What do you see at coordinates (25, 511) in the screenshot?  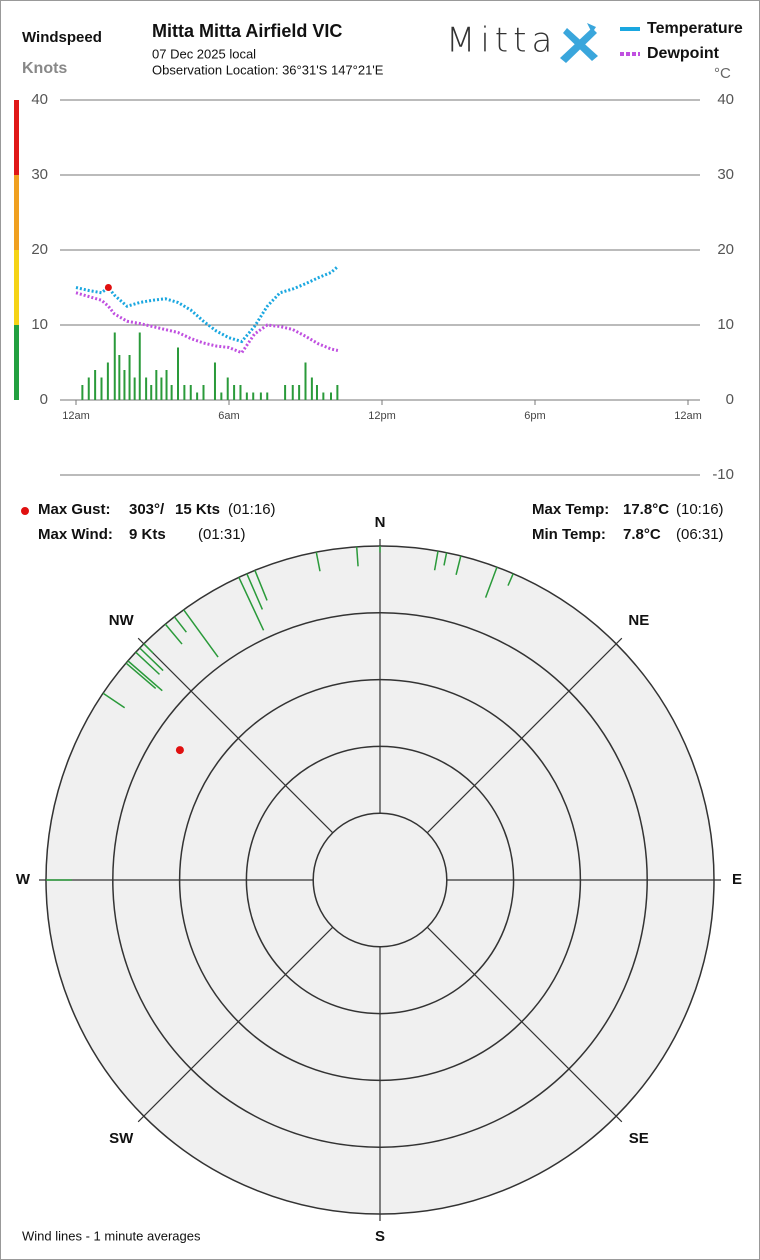 I see `gust-legend-dot` at bounding box center [25, 511].